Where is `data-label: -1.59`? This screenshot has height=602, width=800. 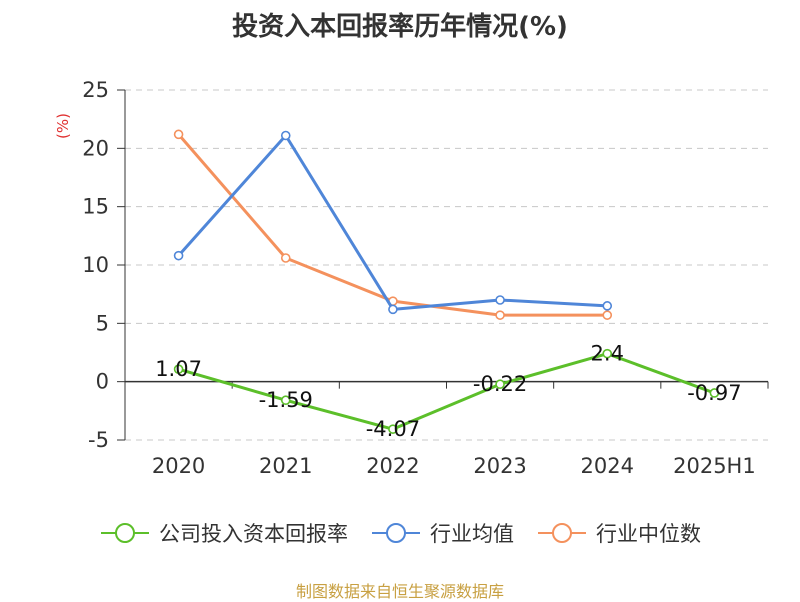 data-label: -1.59 is located at coordinates (286, 400).